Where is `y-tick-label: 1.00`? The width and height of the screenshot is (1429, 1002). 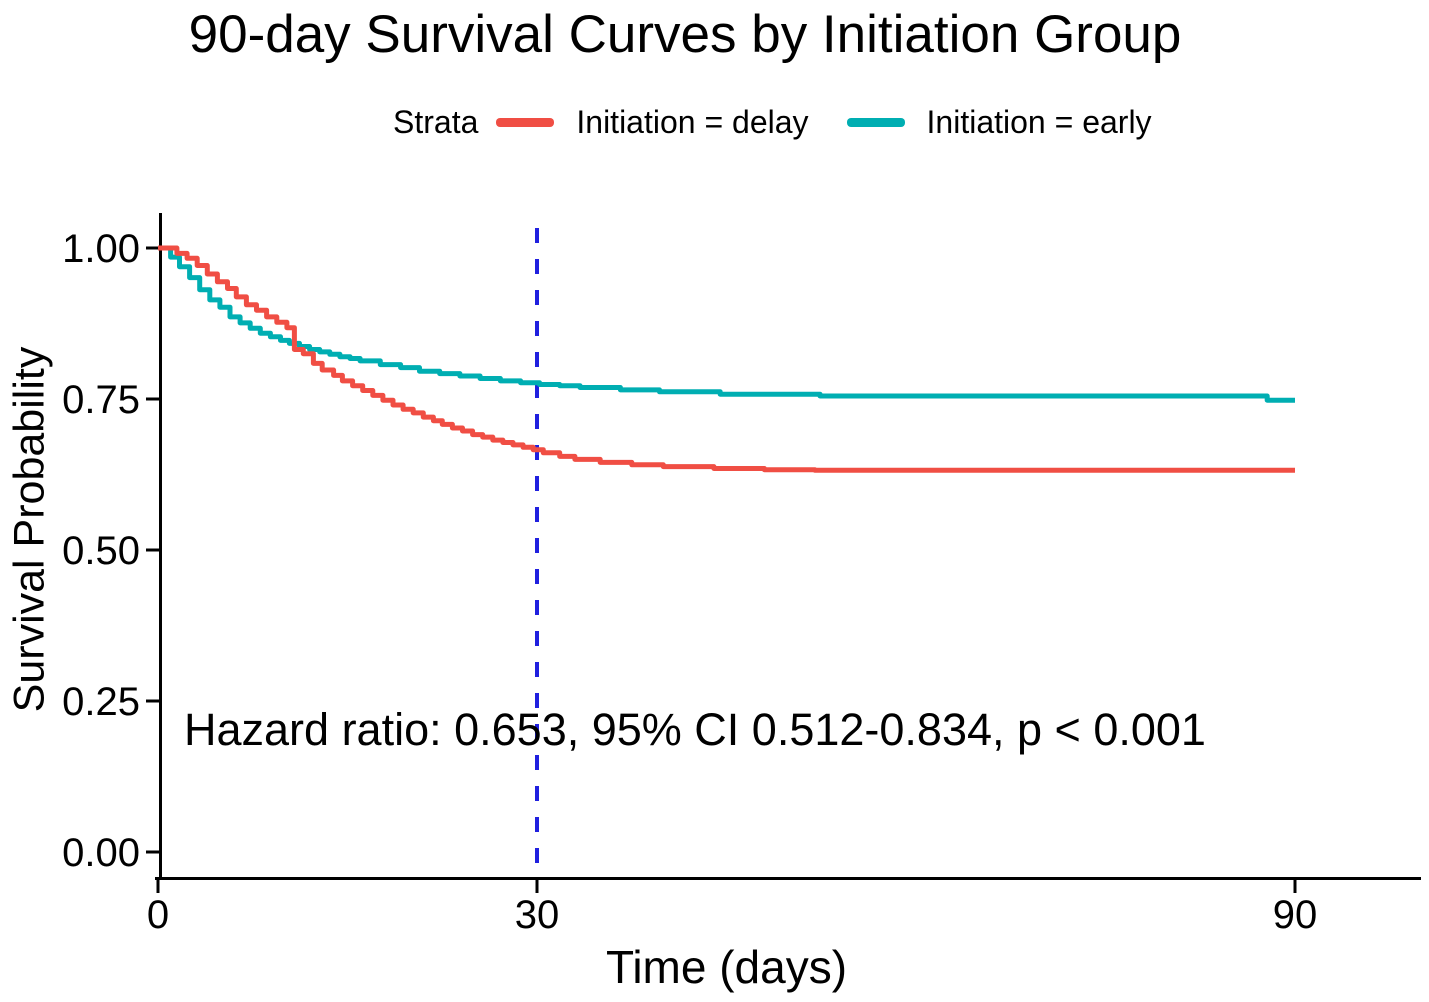 y-tick-label: 1.00 is located at coordinates (101, 249).